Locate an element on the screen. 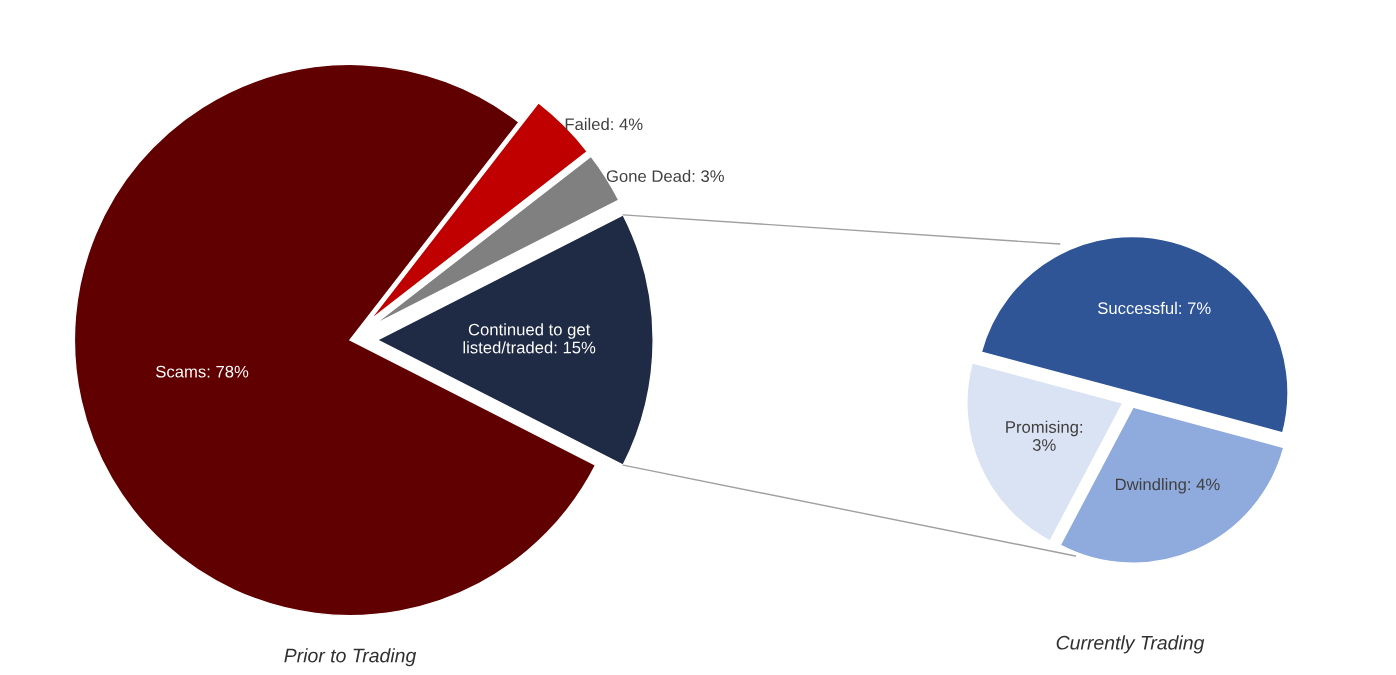 This screenshot has width=1396, height=675. slice-label: Gone Dead: 3% is located at coordinates (665, 176).